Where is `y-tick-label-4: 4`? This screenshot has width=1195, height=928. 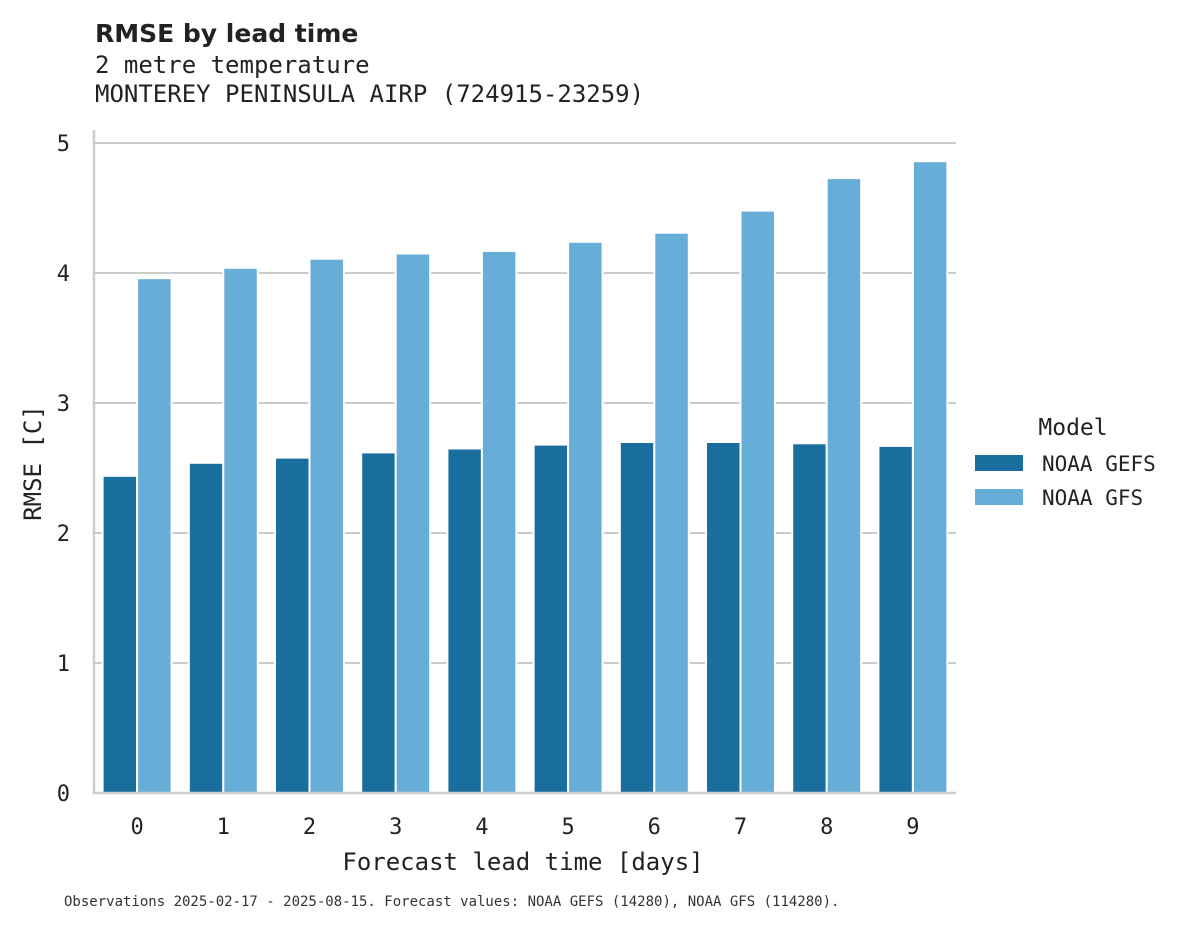
y-tick-label-4: 4 is located at coordinates (63, 274).